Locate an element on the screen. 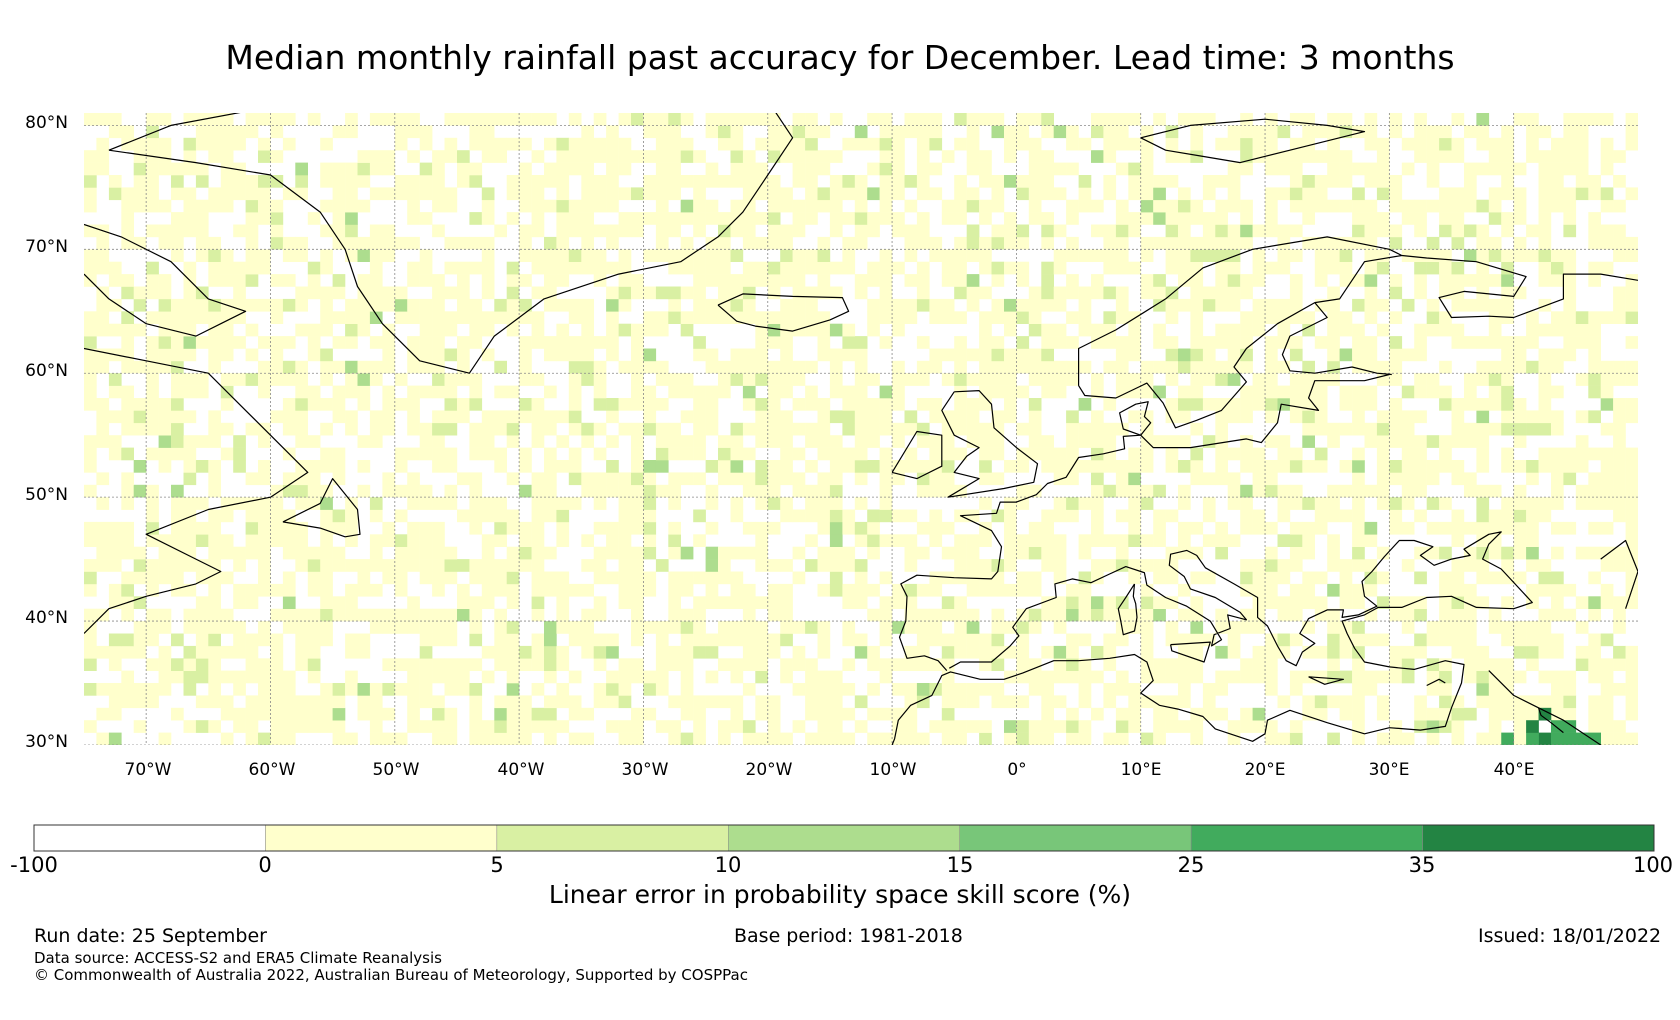  colorbar-segment is located at coordinates (1306, 838).